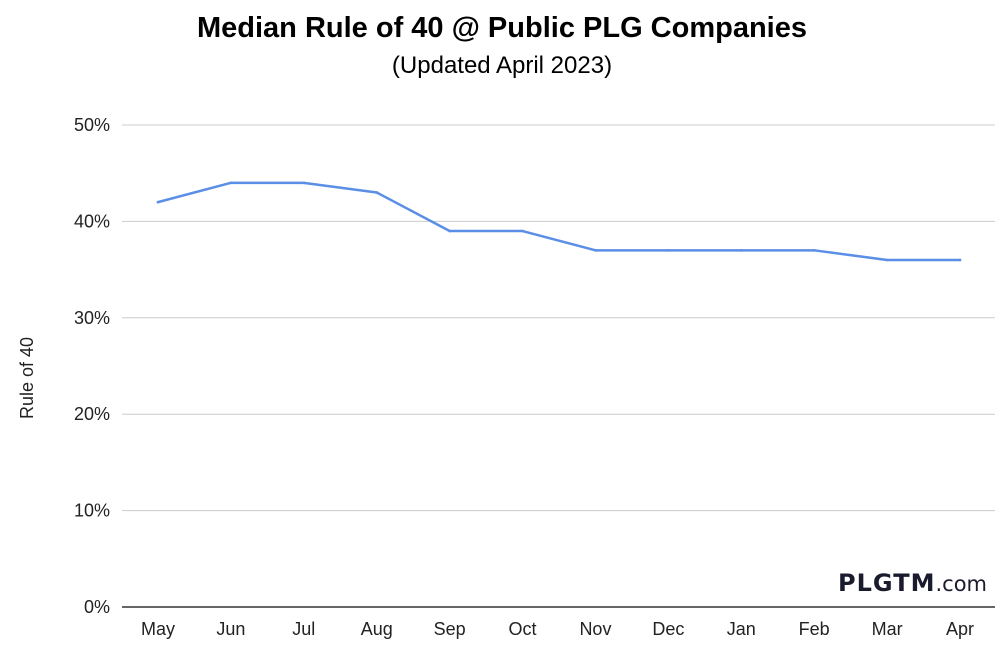  I want to click on y-tick-label: 0%, so click(97, 607).